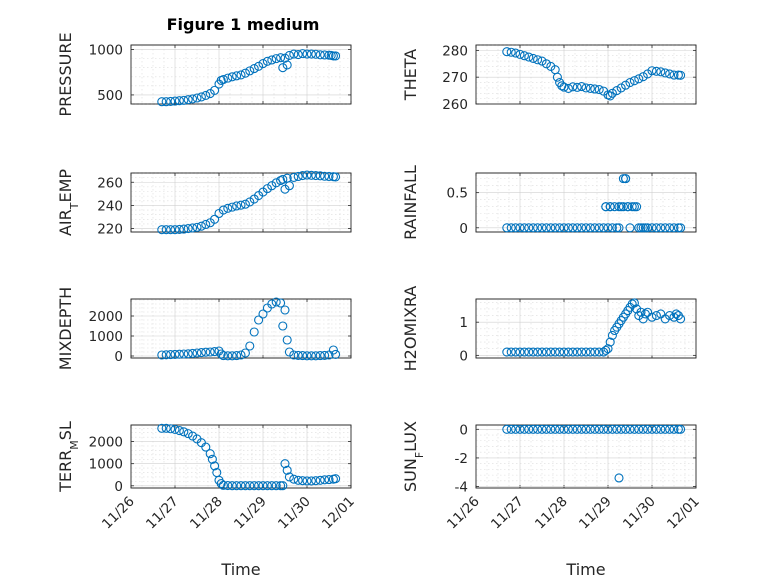 The width and height of the screenshot is (778, 583). What do you see at coordinates (551, 513) in the screenshot?
I see `x-tick-label: 11/28` at bounding box center [551, 513].